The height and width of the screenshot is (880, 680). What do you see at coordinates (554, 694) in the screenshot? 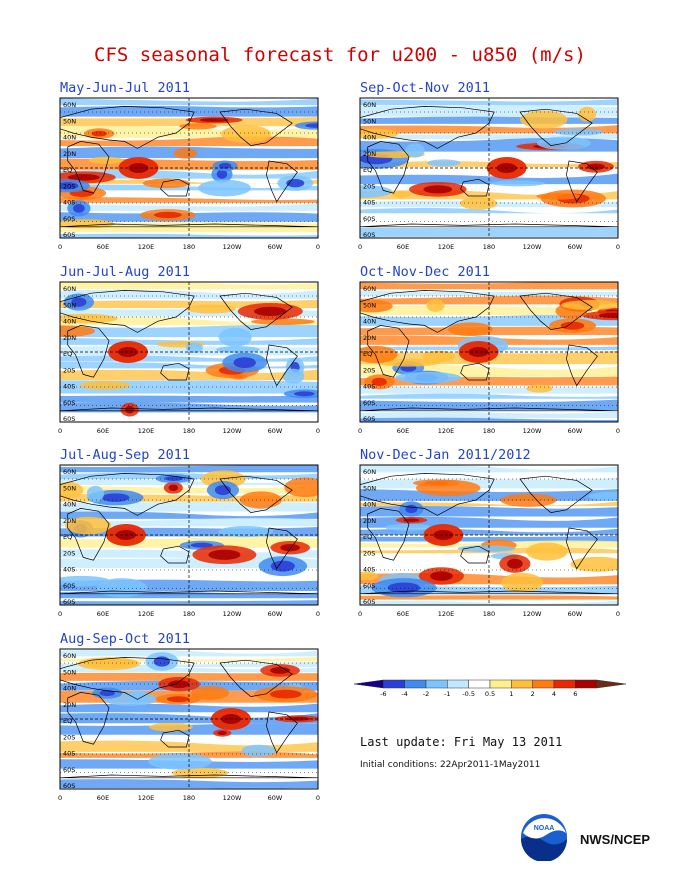
I see `legend-tick-label: 4` at bounding box center [554, 694].